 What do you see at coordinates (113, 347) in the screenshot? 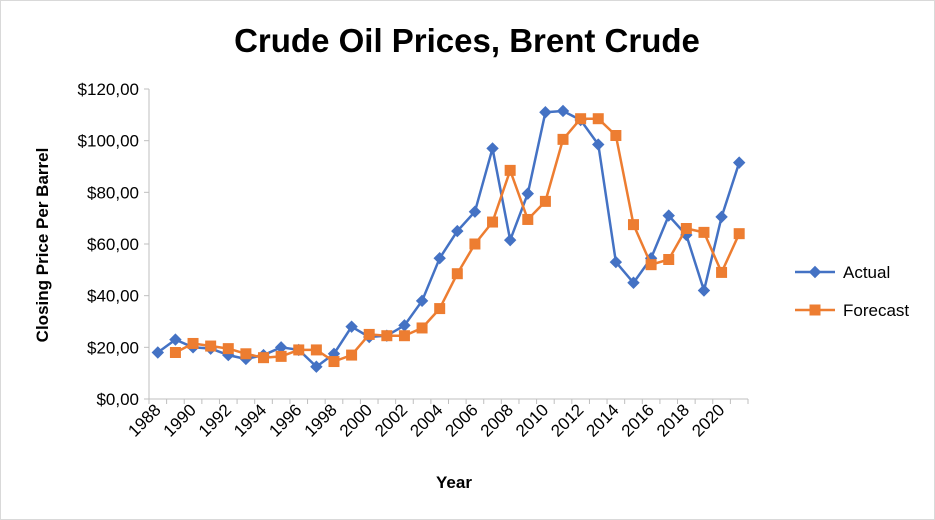
I see `y-tick-label: $20,00` at bounding box center [113, 347].